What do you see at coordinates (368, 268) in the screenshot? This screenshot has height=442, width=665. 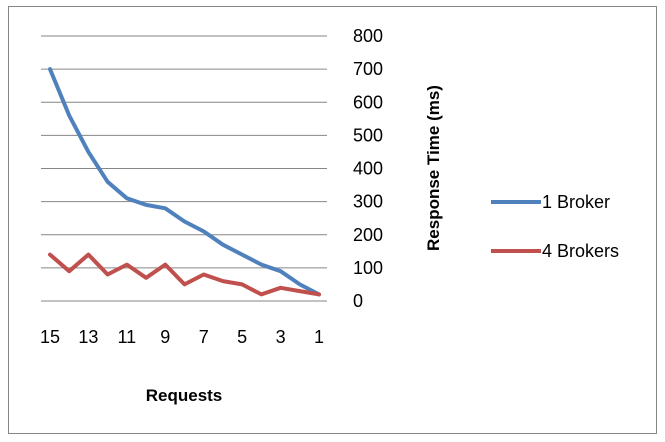 I see `y-tick-label: 100` at bounding box center [368, 268].